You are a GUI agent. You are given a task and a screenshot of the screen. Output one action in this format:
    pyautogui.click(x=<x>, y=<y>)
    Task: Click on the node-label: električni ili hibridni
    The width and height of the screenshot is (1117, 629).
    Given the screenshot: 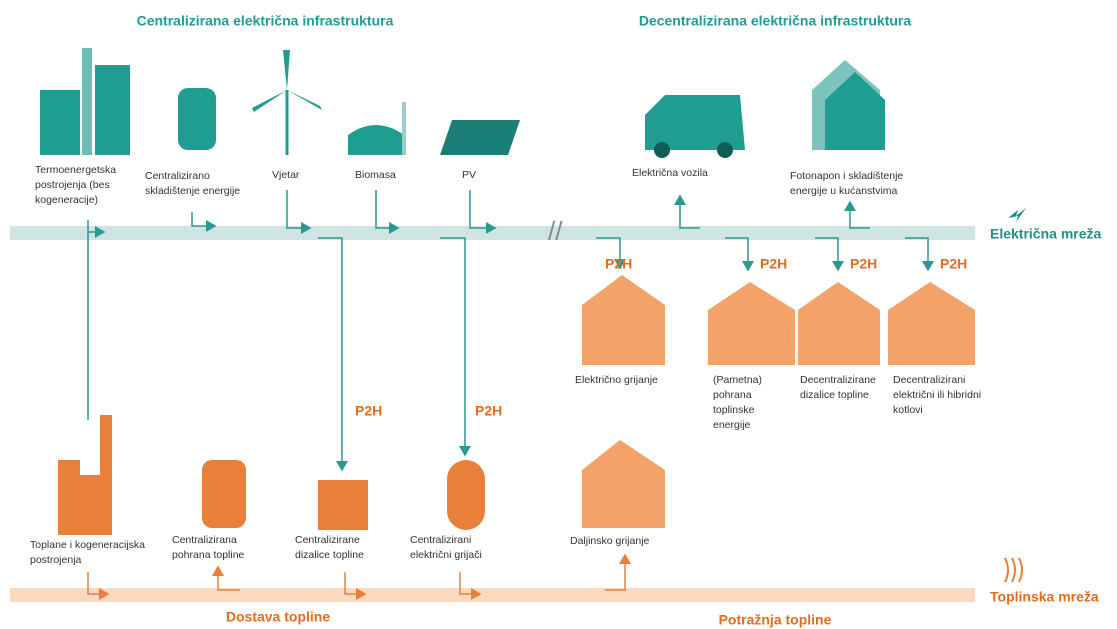 What is the action you would take?
    pyautogui.click(x=937, y=395)
    